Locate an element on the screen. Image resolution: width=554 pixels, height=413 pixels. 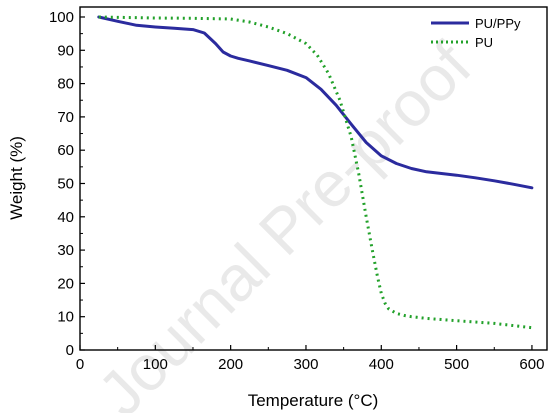
y-tick-label: 10 is located at coordinates (65, 317).